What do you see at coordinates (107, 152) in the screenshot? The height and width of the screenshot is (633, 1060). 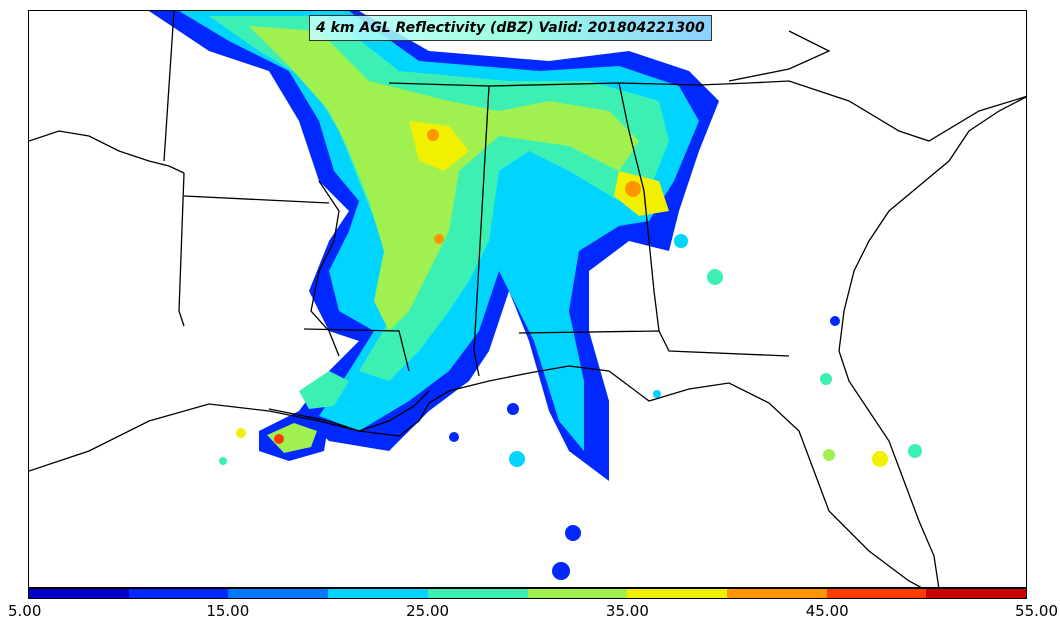 I see `coastline-lower-left` at bounding box center [107, 152].